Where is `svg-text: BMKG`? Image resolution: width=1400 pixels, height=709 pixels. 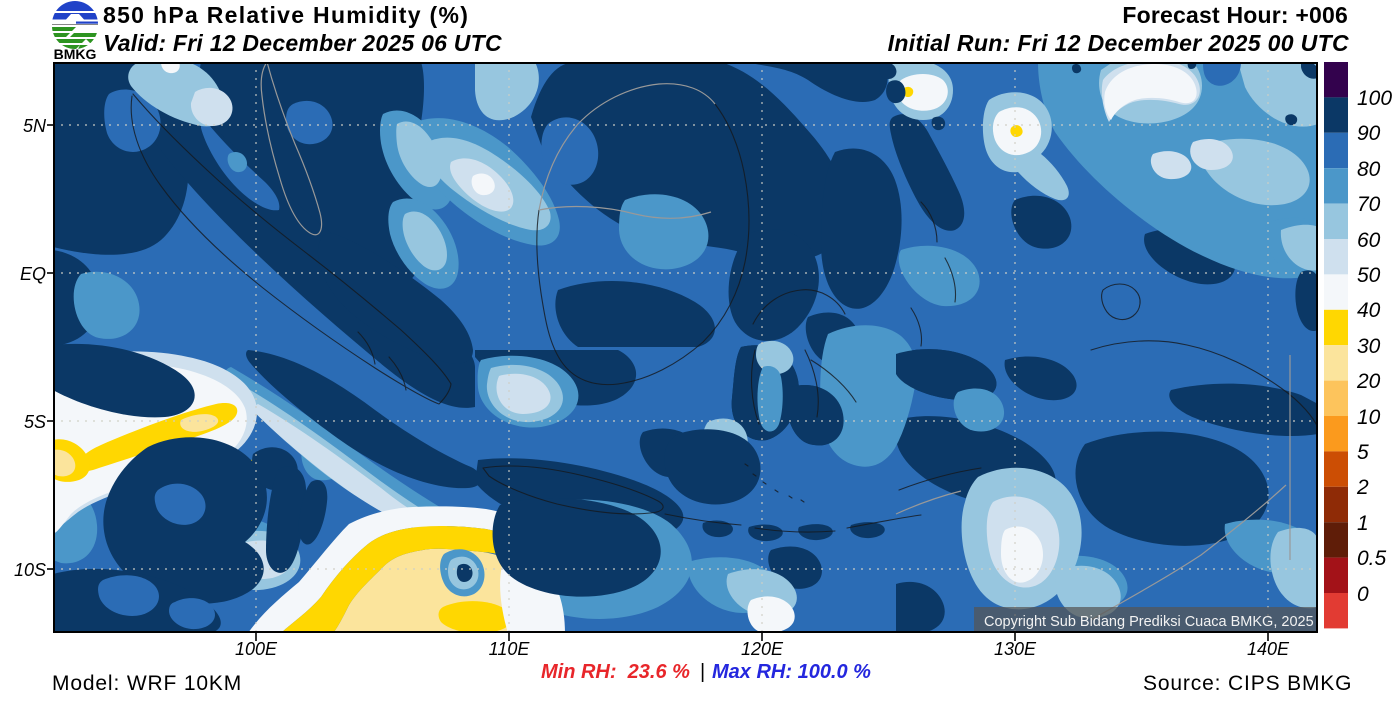 svg-text: BMKG is located at coordinates (75, 53).